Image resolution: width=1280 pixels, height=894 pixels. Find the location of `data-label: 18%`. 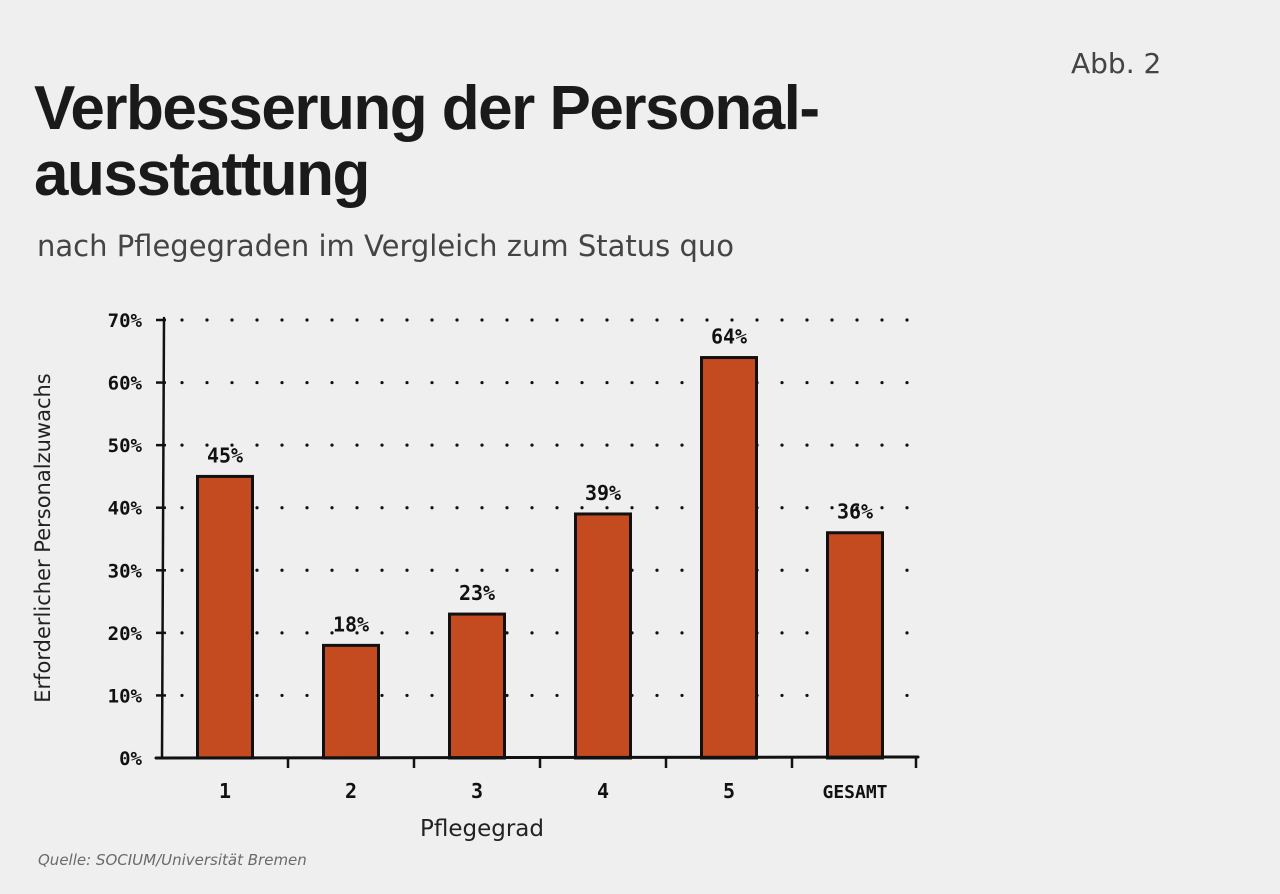

data-label: 18% is located at coordinates (351, 624).